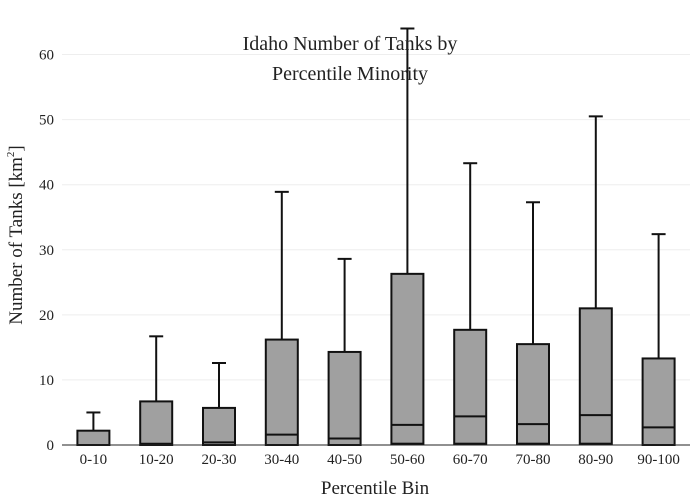 This screenshot has width=700, height=500. I want to click on x-tick-label: 40-50, so click(344, 460).